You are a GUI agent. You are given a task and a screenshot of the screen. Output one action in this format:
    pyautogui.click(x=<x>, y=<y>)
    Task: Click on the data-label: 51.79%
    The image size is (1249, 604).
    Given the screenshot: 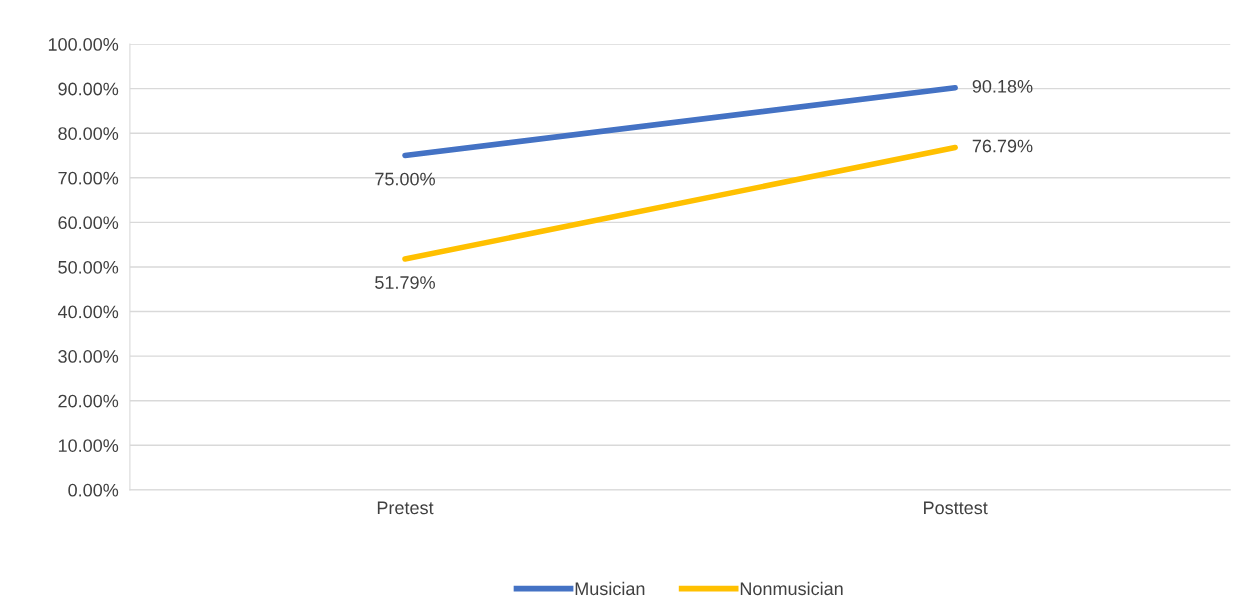 What is the action you would take?
    pyautogui.click(x=405, y=282)
    